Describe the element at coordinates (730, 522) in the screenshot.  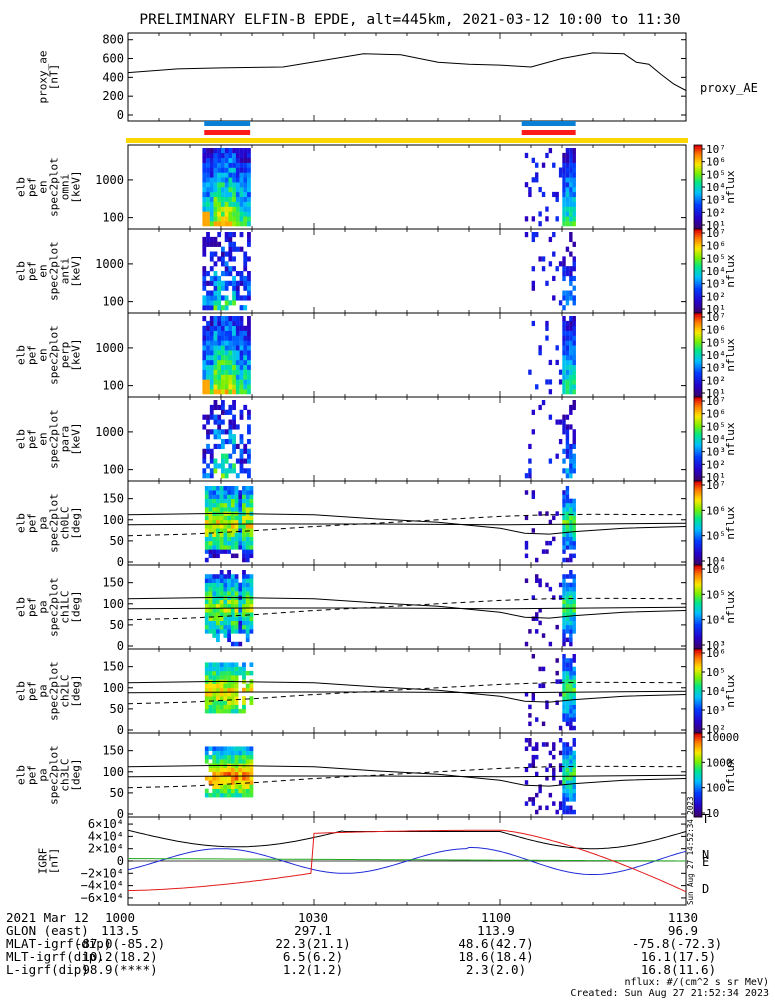
I see `colorbar-label: nflux` at that location.